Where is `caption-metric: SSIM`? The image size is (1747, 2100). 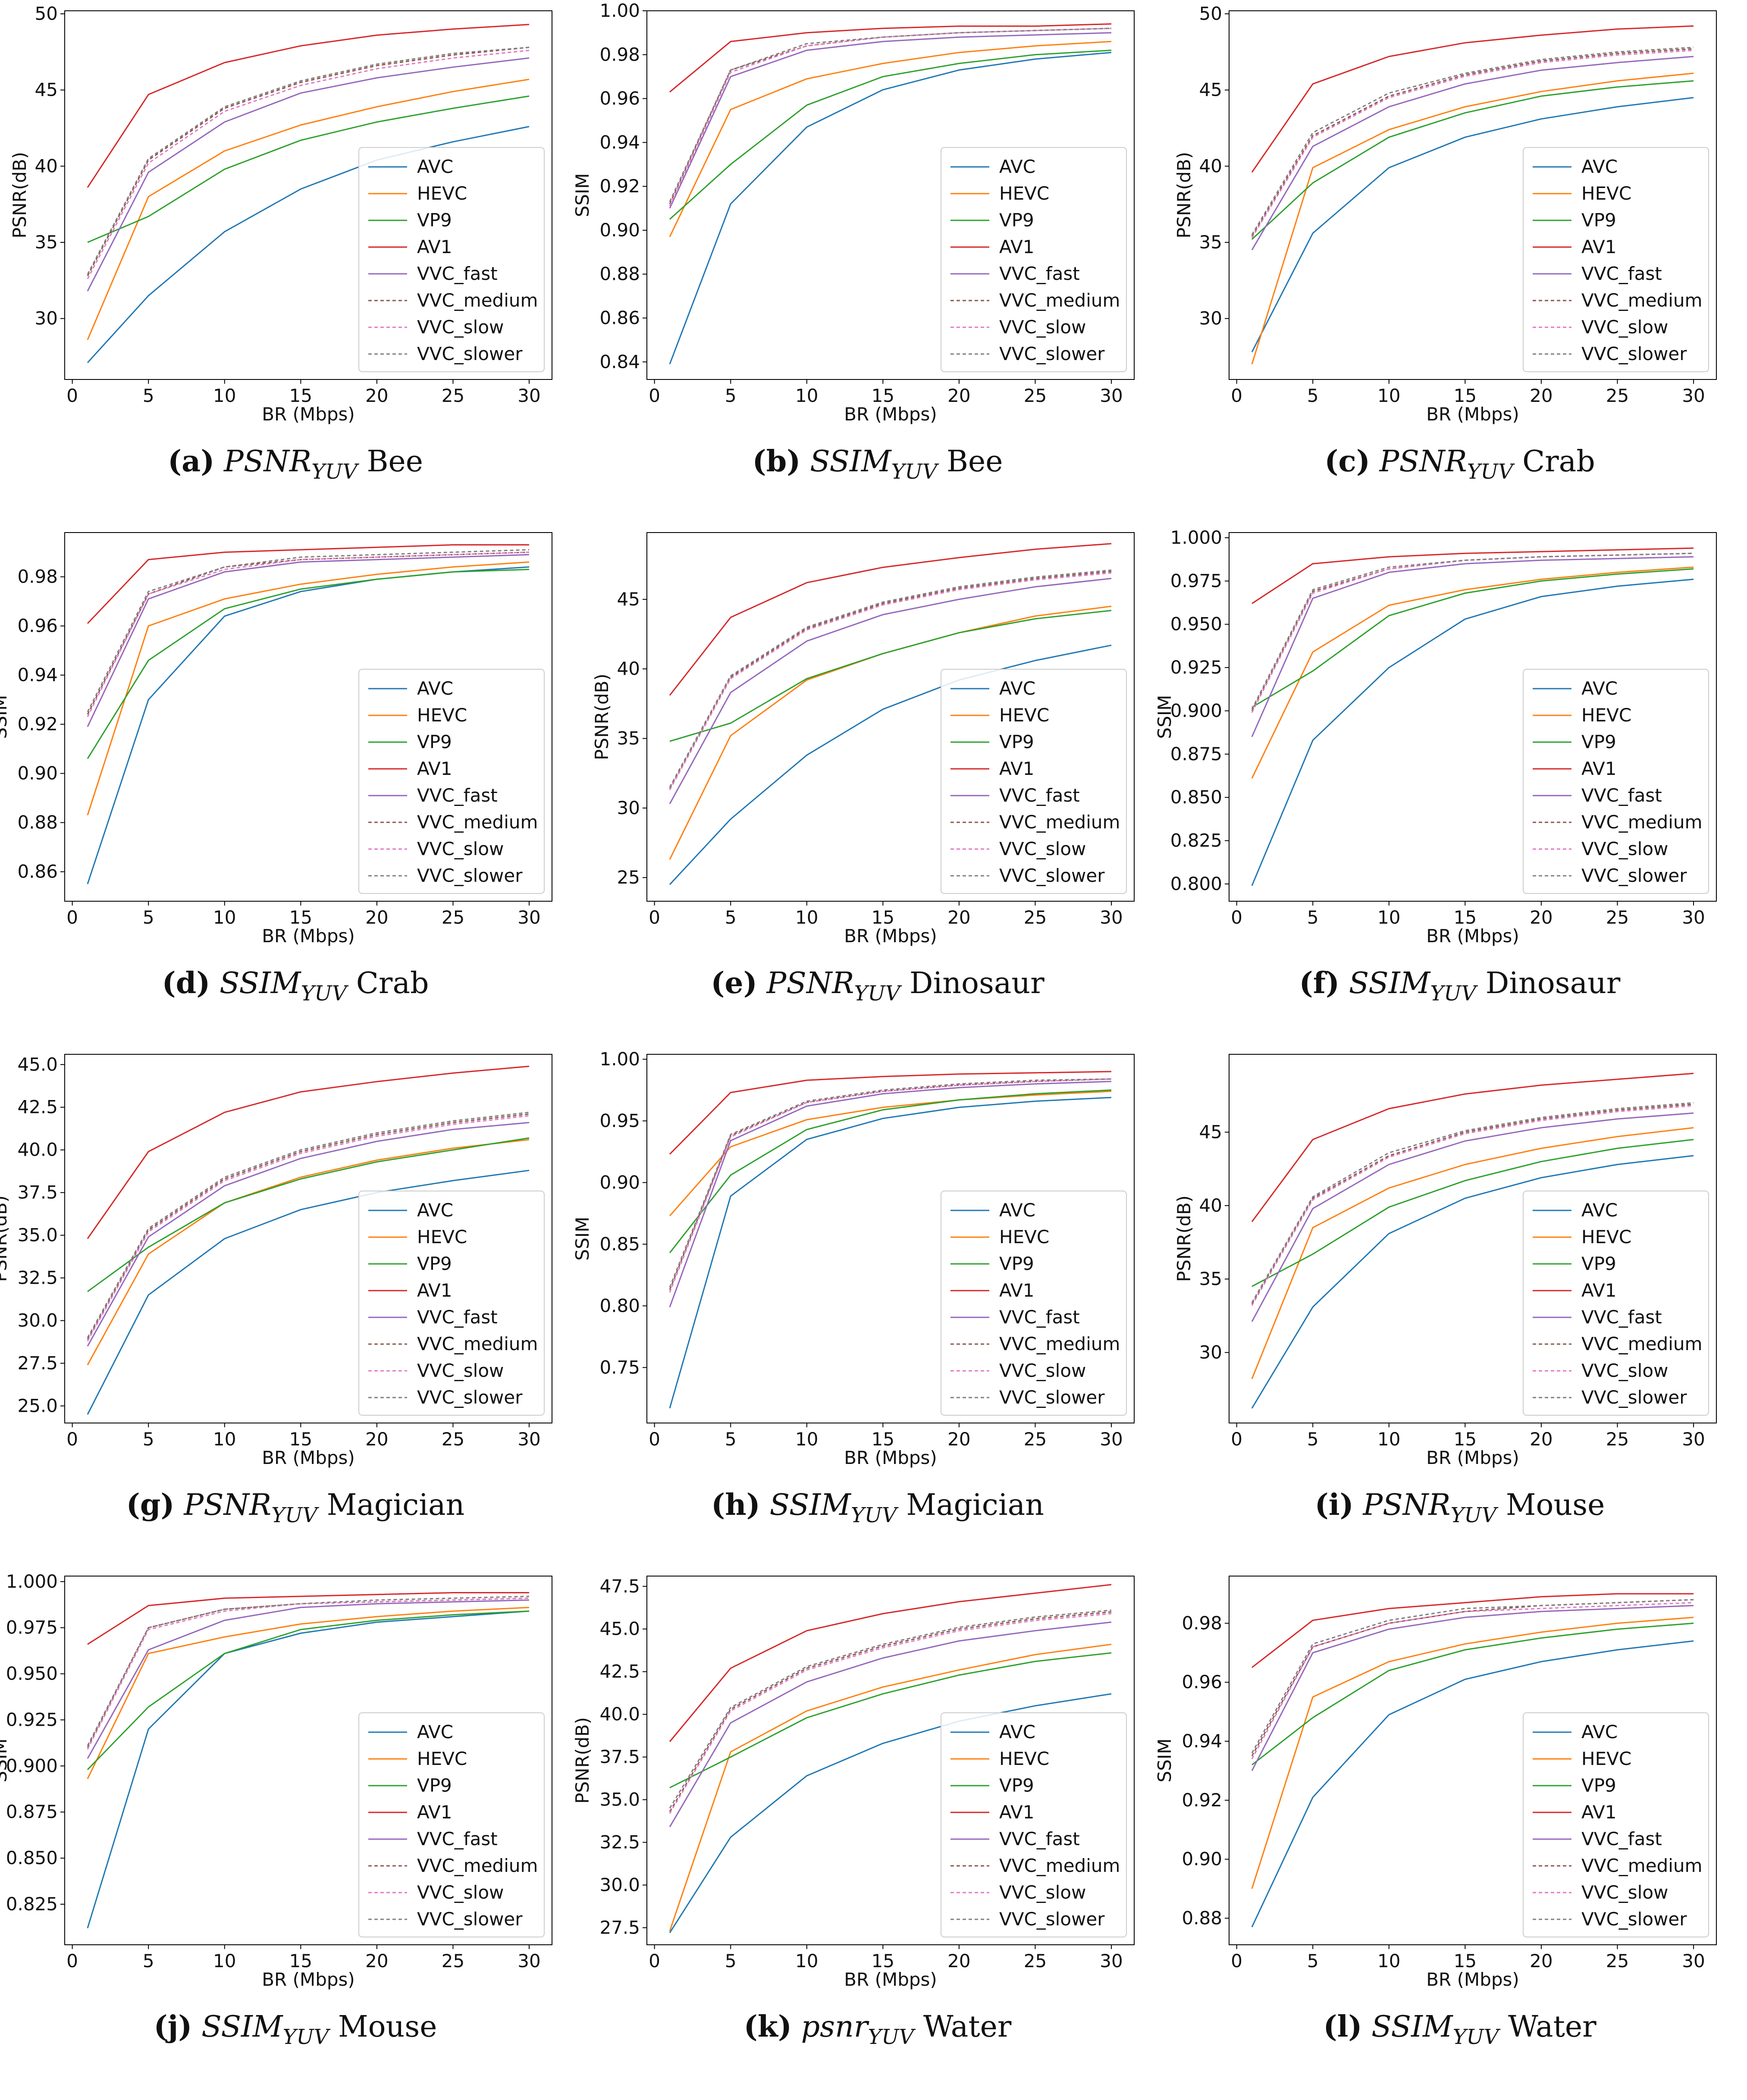 caption-metric: SSIM is located at coordinates (810, 1505).